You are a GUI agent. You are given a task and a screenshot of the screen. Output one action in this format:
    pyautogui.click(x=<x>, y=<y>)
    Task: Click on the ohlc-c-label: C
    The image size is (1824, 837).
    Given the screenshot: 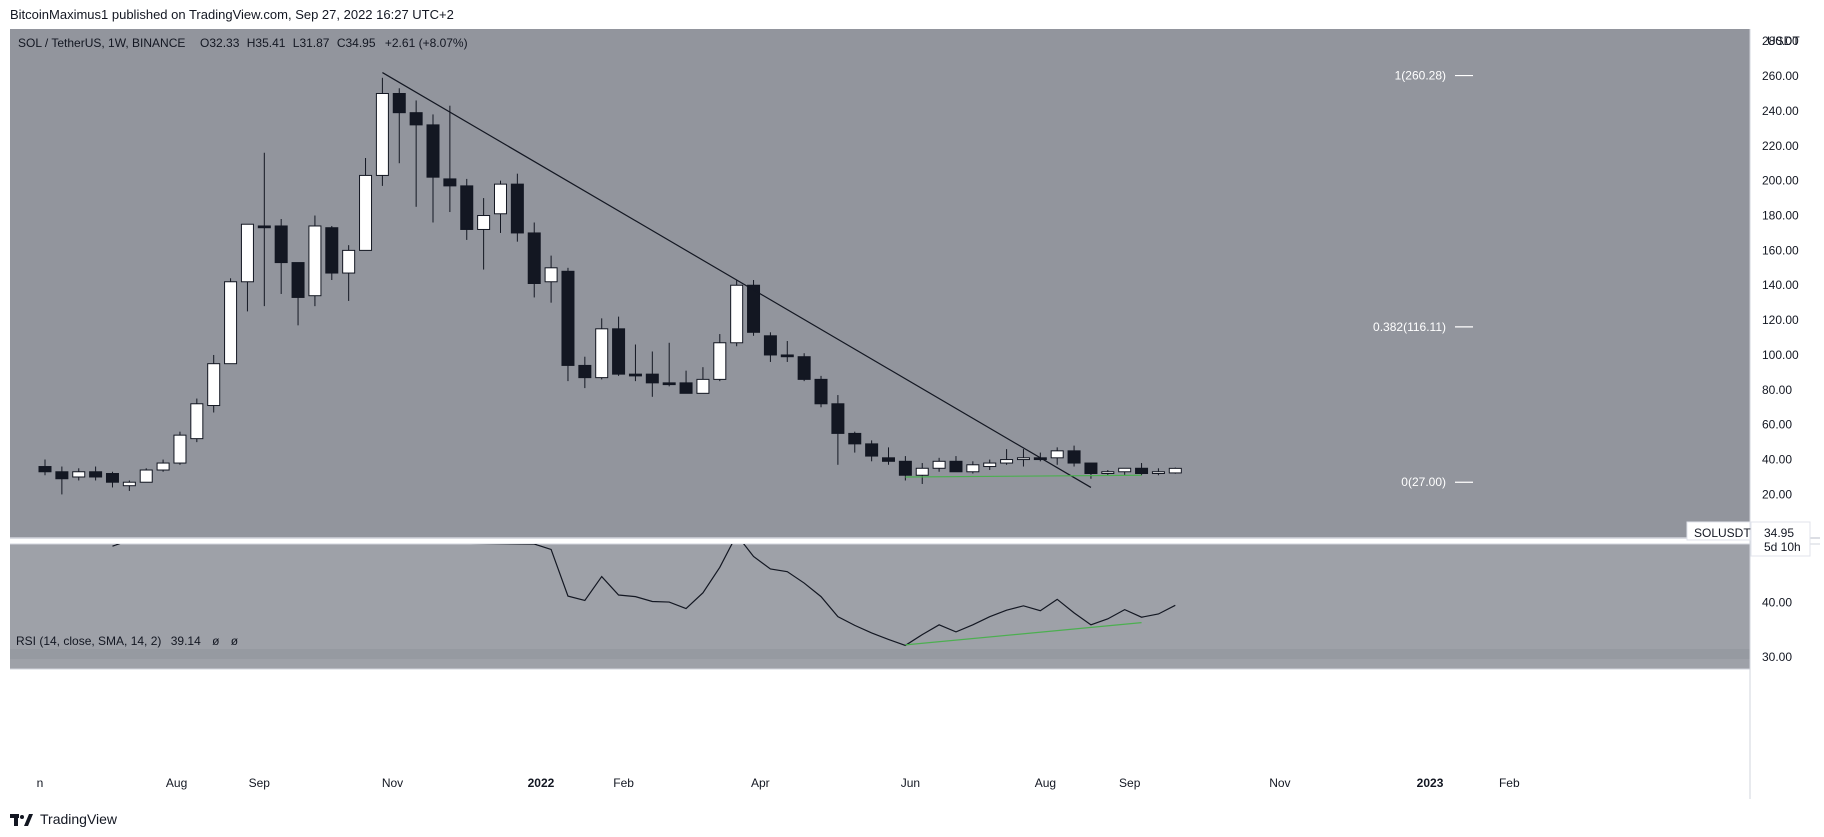 What is the action you would take?
    pyautogui.click(x=341, y=43)
    